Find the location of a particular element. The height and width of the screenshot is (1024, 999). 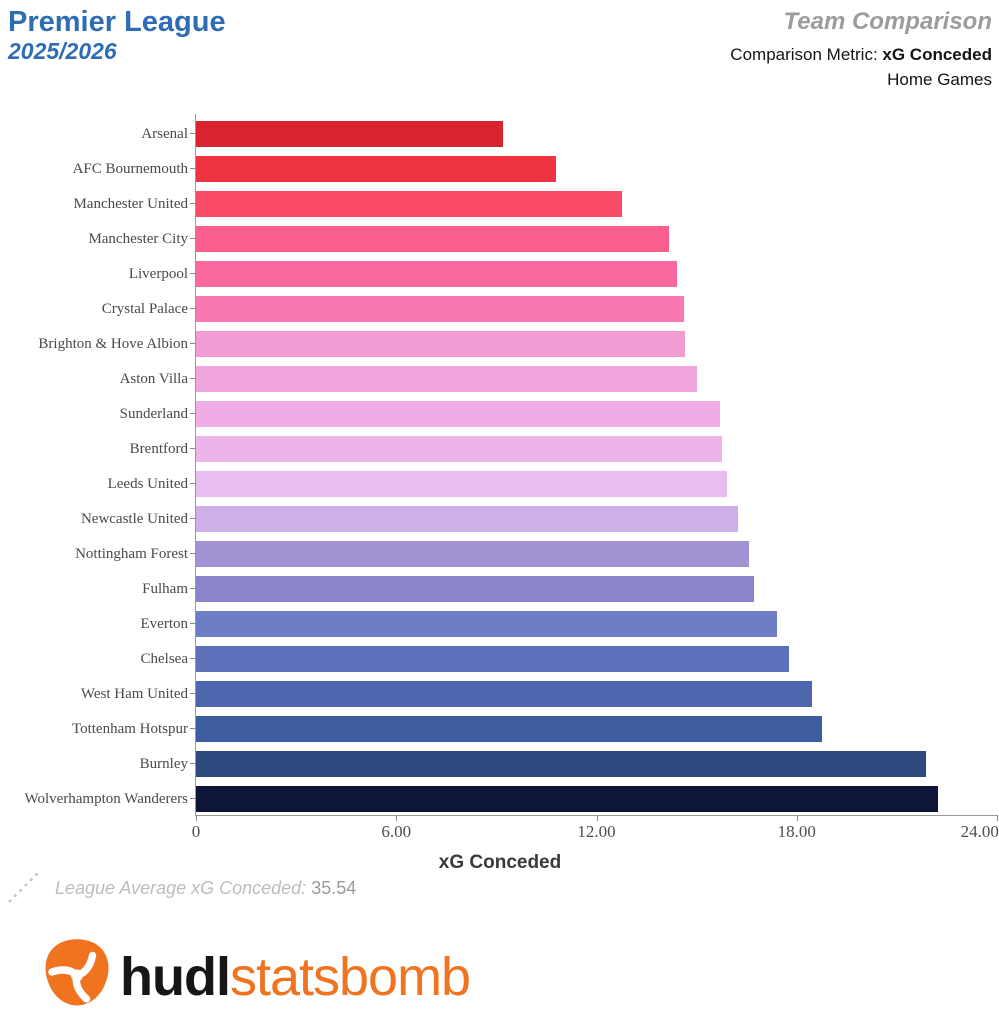

team-label: AFC Bournemouth is located at coordinates (130, 168).